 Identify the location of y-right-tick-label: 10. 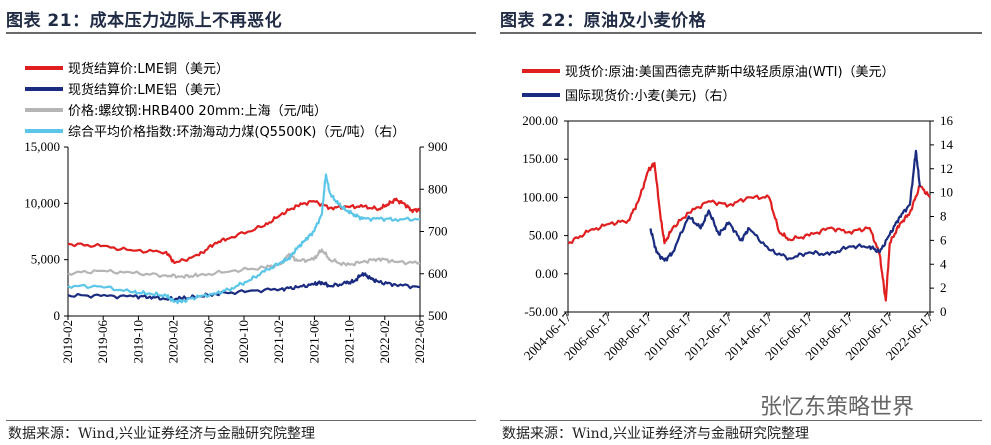
(946, 192).